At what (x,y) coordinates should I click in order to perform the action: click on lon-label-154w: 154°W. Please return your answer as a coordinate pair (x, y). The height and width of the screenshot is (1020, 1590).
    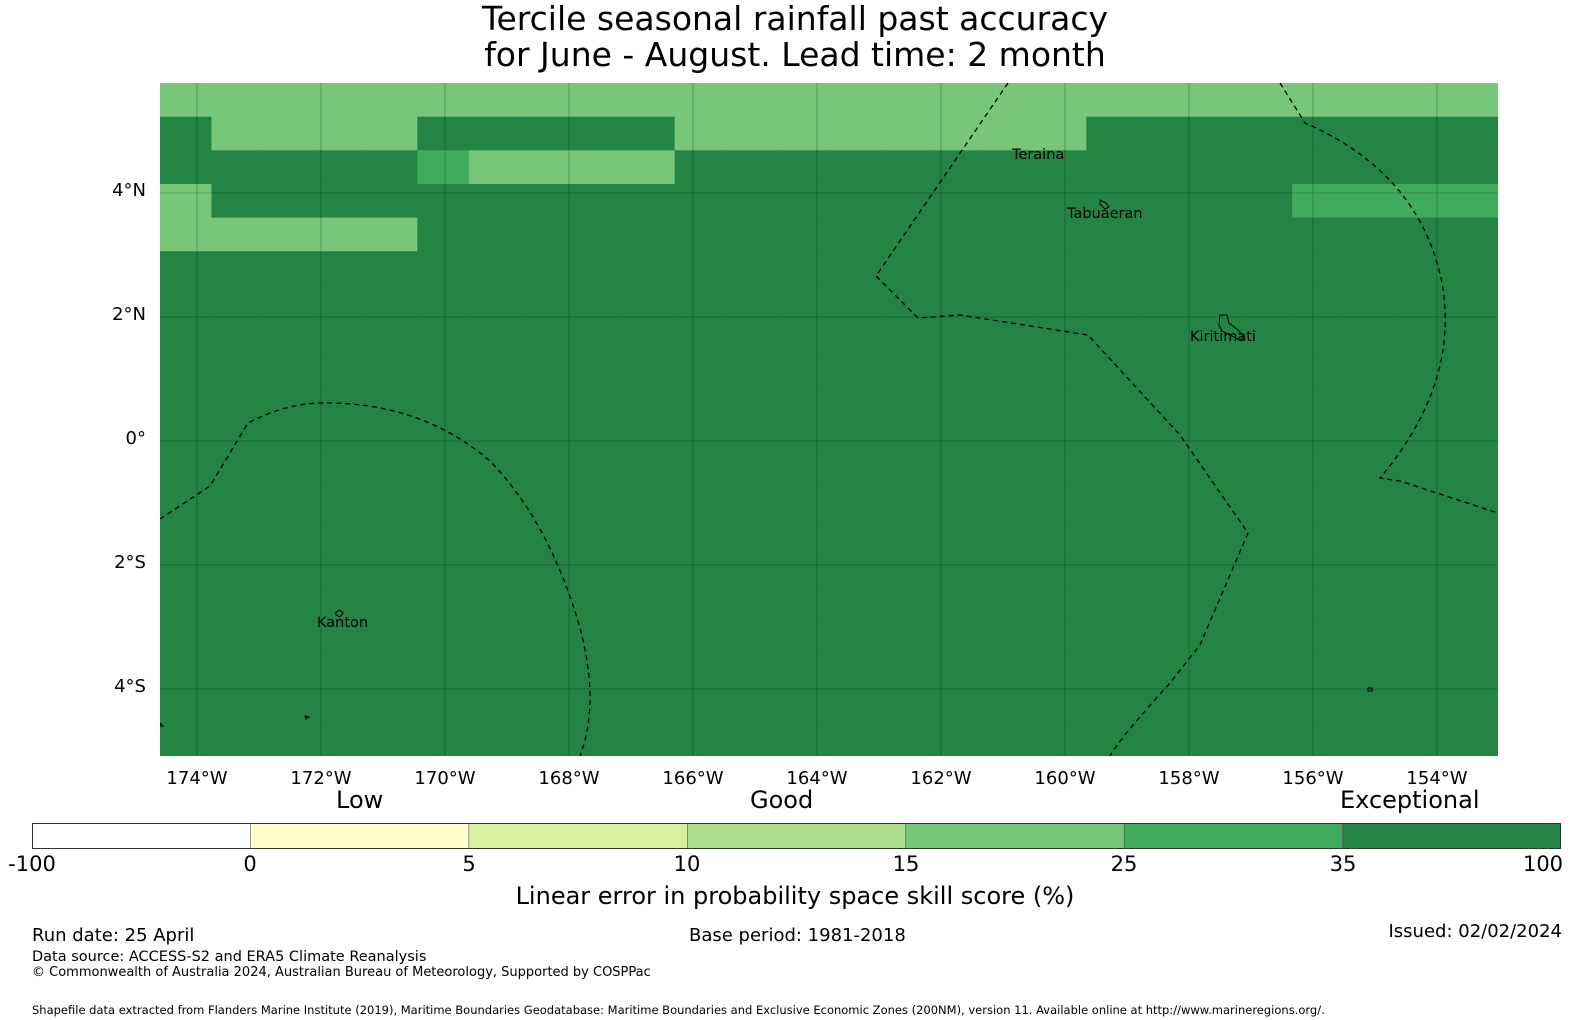
    Looking at the image, I should click on (1437, 778).